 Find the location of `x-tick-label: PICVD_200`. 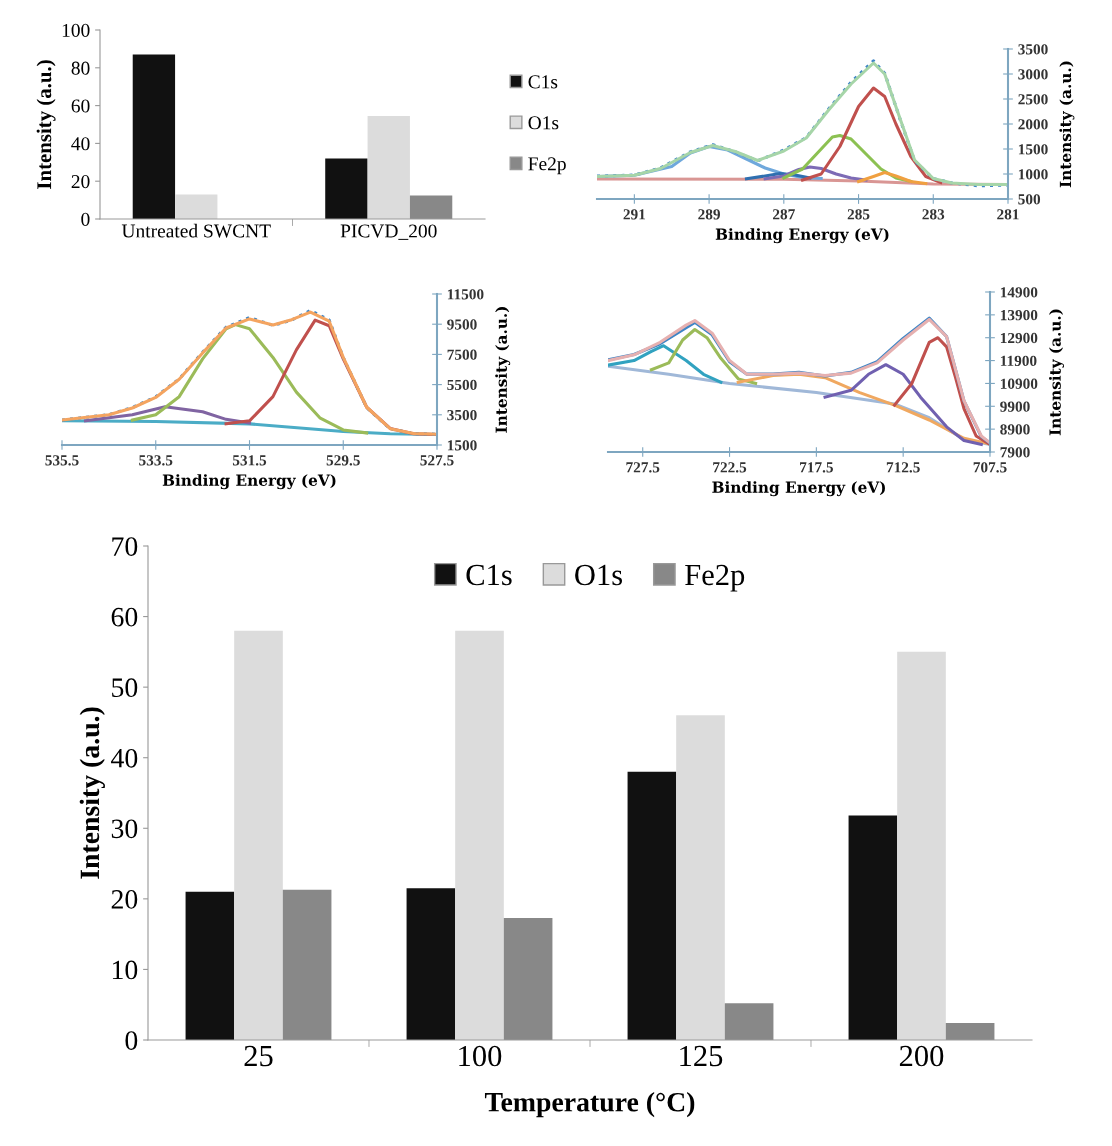

x-tick-label: PICVD_200 is located at coordinates (388, 232).